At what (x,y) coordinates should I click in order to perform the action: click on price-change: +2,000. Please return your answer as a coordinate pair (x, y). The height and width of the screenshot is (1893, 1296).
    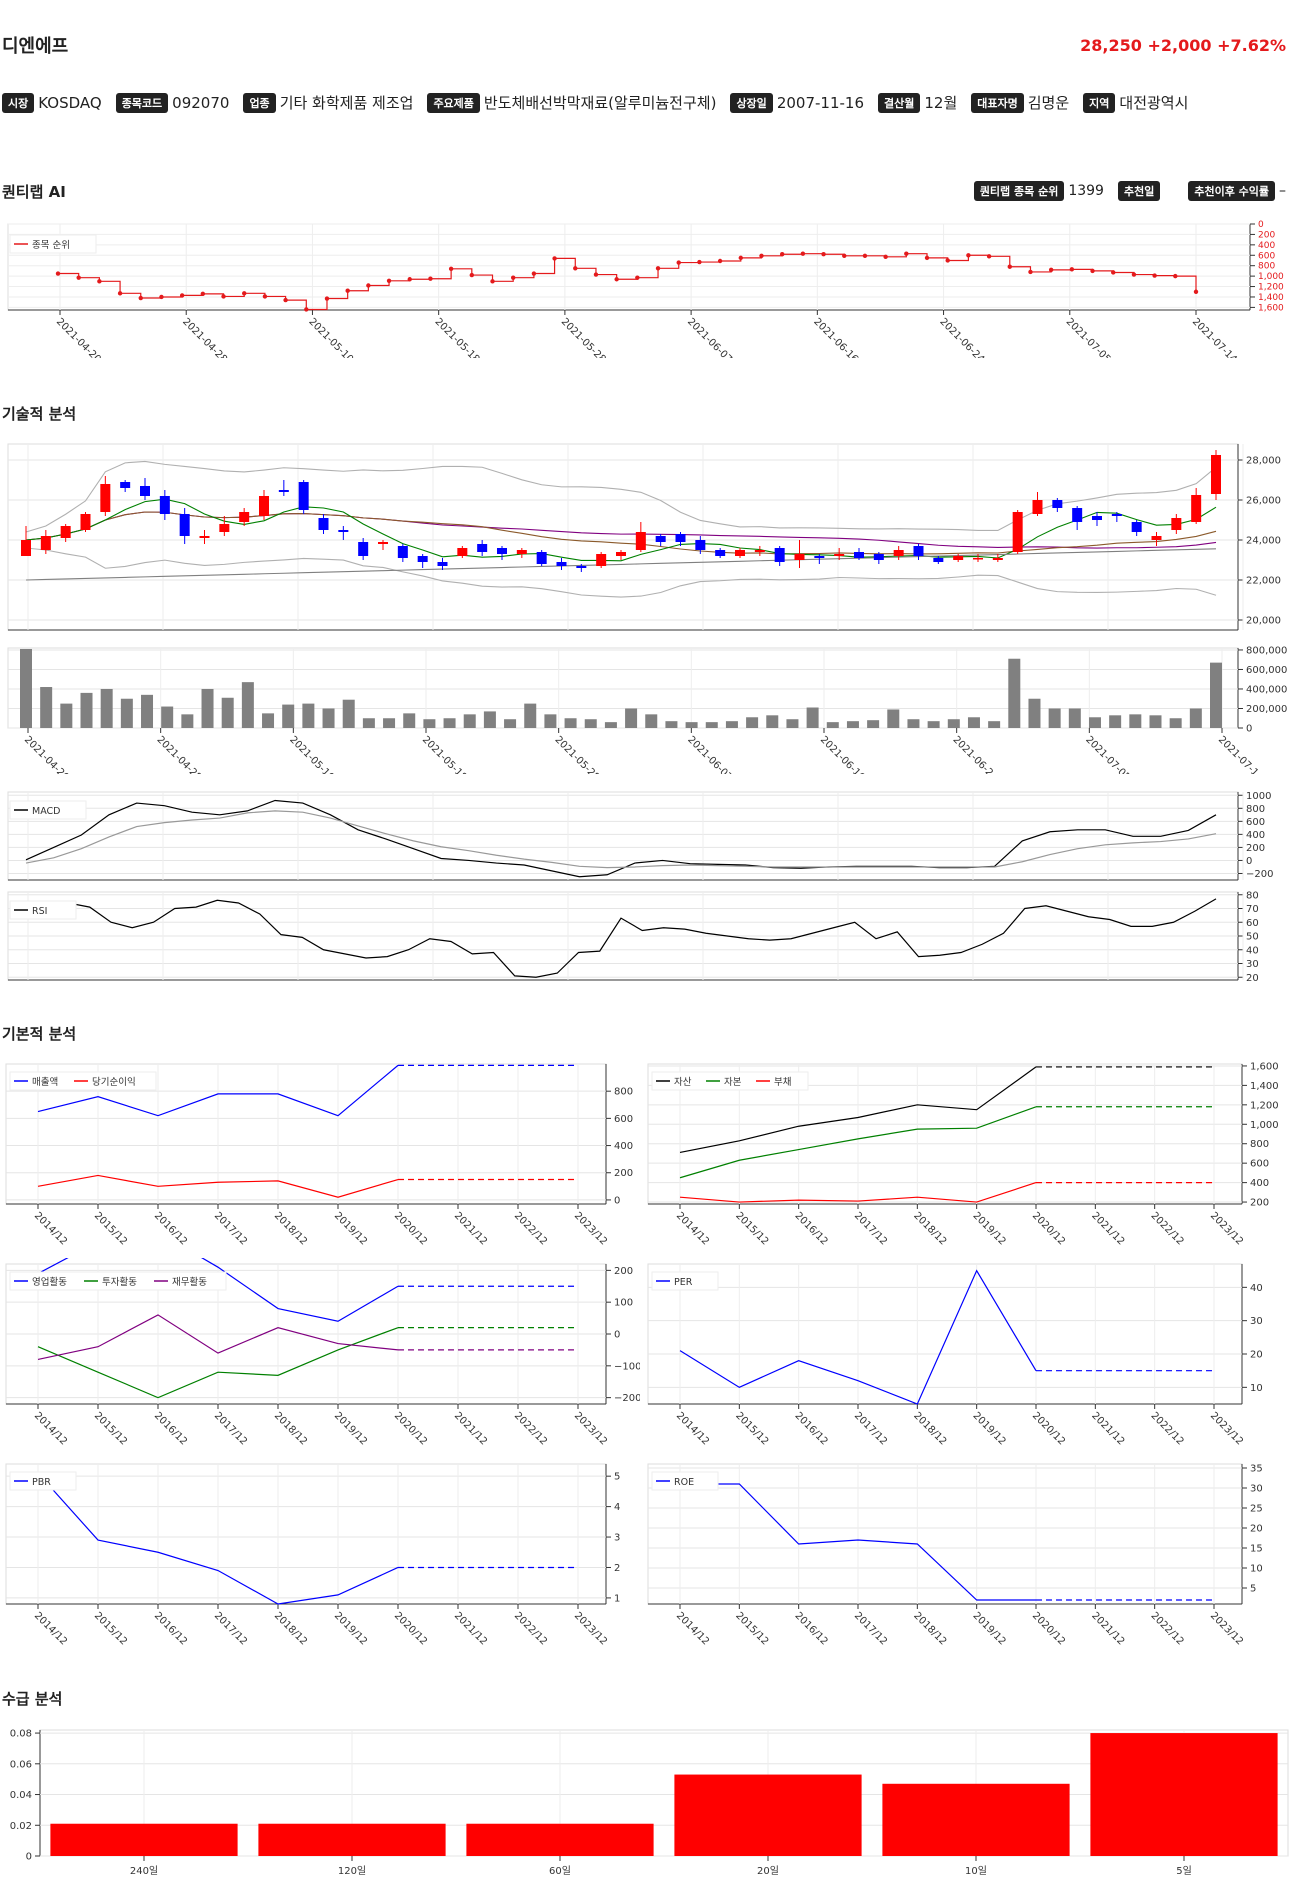
    Looking at the image, I should click on (1179, 45).